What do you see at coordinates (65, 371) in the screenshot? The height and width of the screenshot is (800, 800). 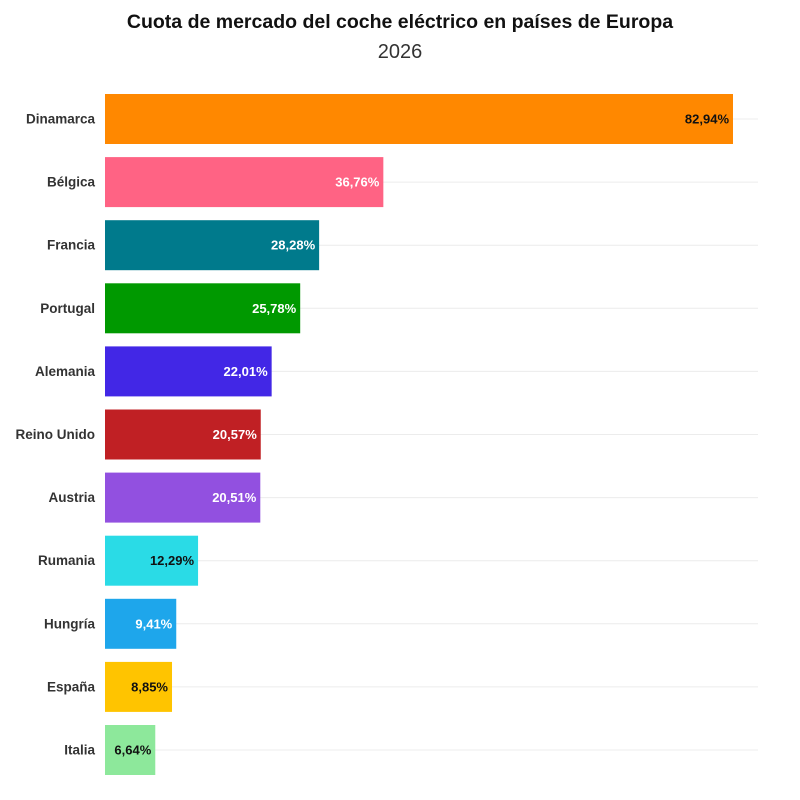 I see `category-label: Alemania` at bounding box center [65, 371].